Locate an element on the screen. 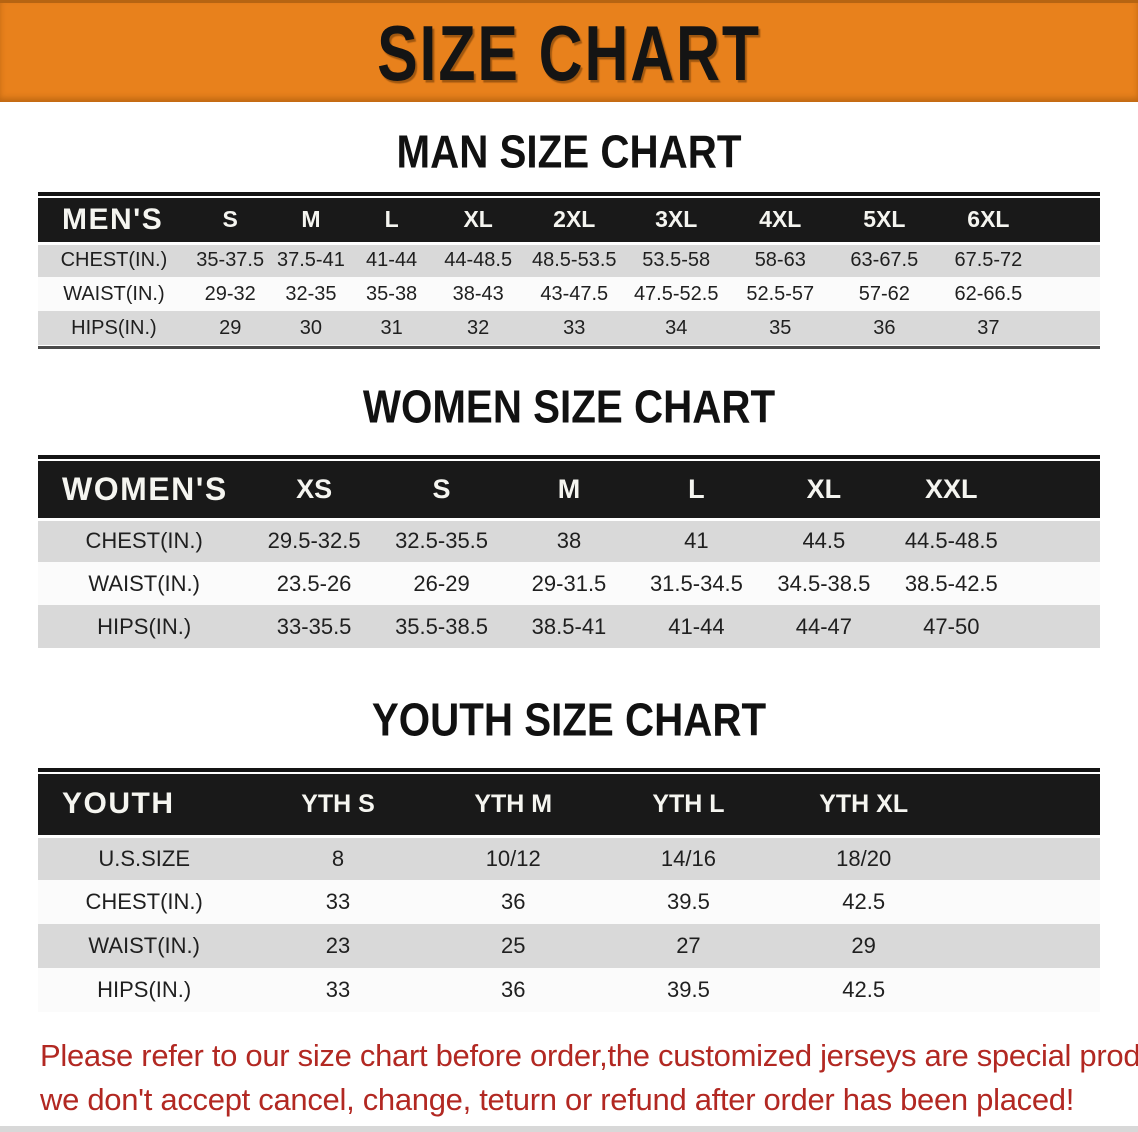 The width and height of the screenshot is (1138, 1132). size-value-cell: 29-31.5 is located at coordinates (569, 583).